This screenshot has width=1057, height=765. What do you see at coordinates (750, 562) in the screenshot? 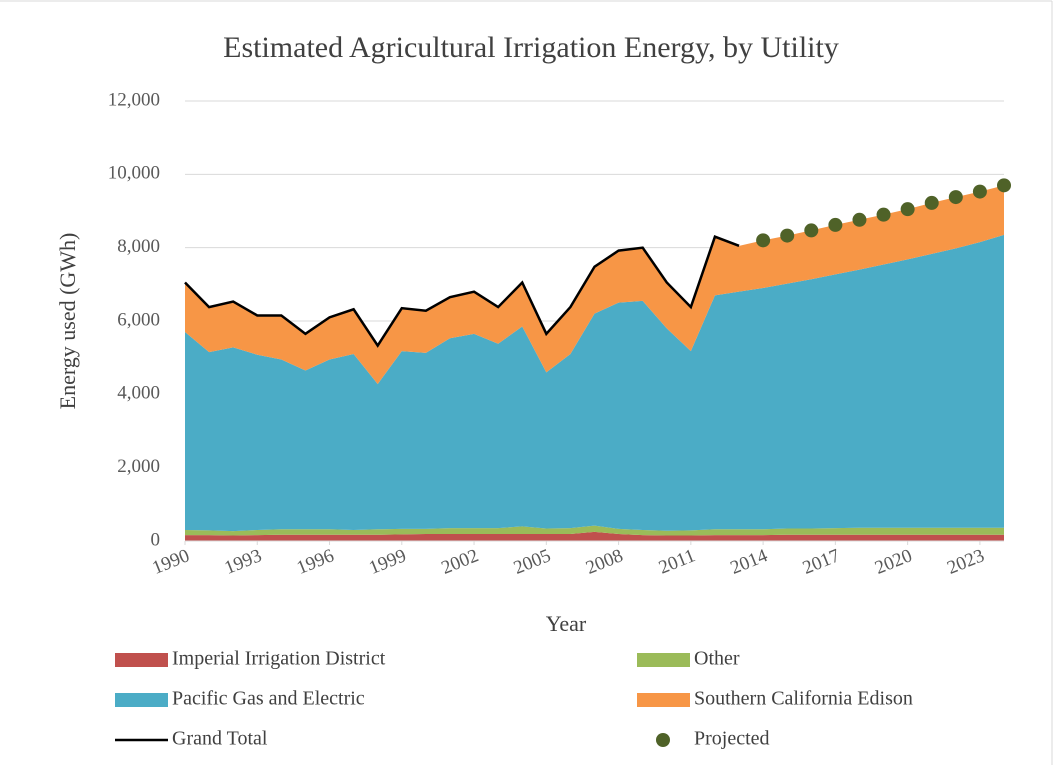
I see `x-tick-label: 2014` at bounding box center [750, 562].